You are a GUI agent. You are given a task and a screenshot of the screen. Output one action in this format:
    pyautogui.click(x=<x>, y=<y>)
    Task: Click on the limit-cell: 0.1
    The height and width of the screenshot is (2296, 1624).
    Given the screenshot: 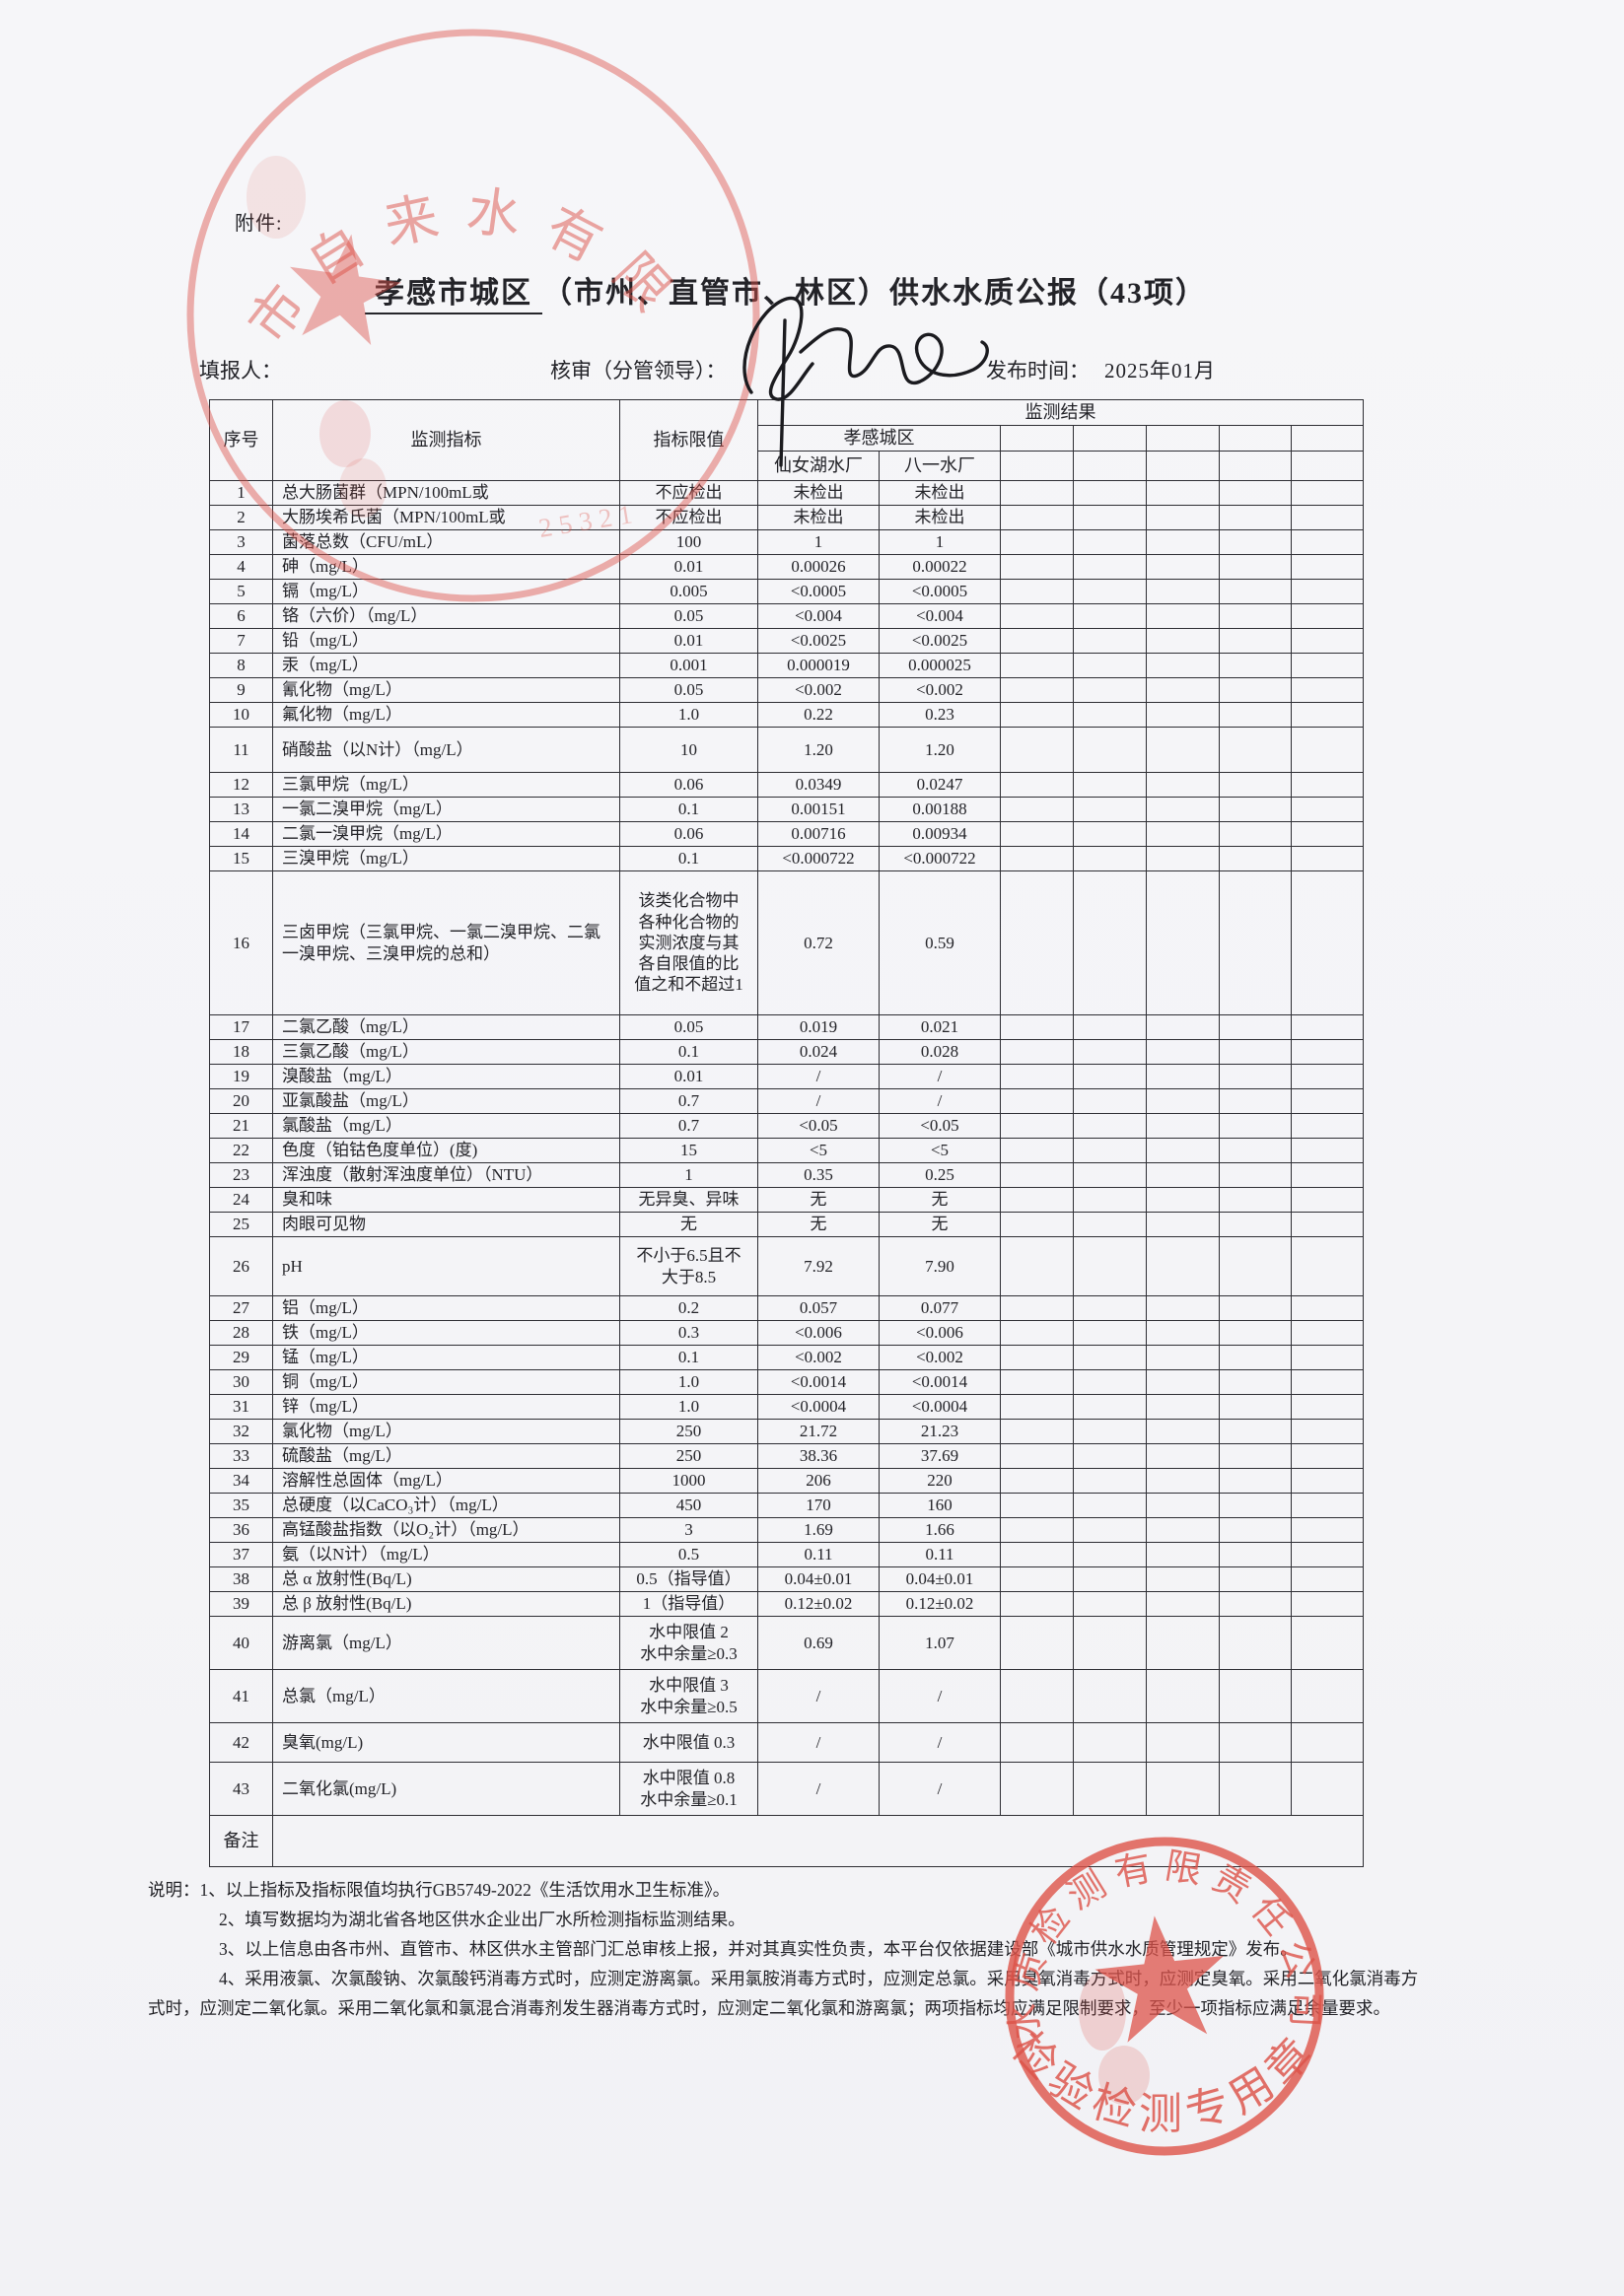 What is the action you would take?
    pyautogui.click(x=688, y=1357)
    